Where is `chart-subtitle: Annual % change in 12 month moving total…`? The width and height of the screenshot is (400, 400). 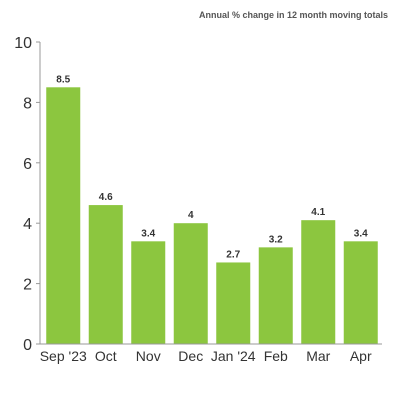 chart-subtitle: Annual % change in 12 month moving total… is located at coordinates (293, 15).